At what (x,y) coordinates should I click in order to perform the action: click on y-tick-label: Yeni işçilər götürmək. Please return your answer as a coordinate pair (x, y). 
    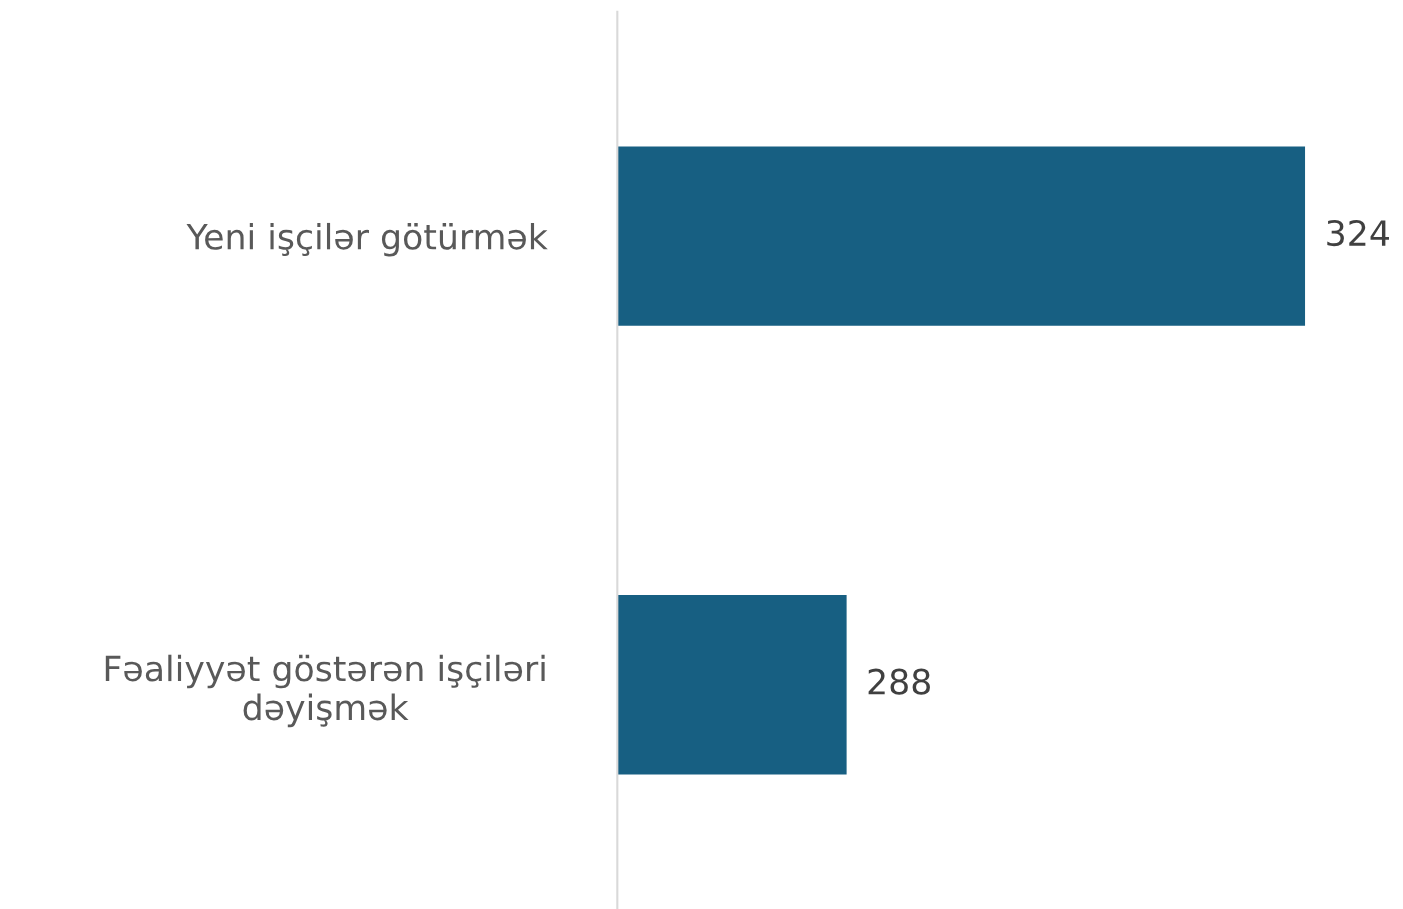
    Looking at the image, I should click on (367, 239).